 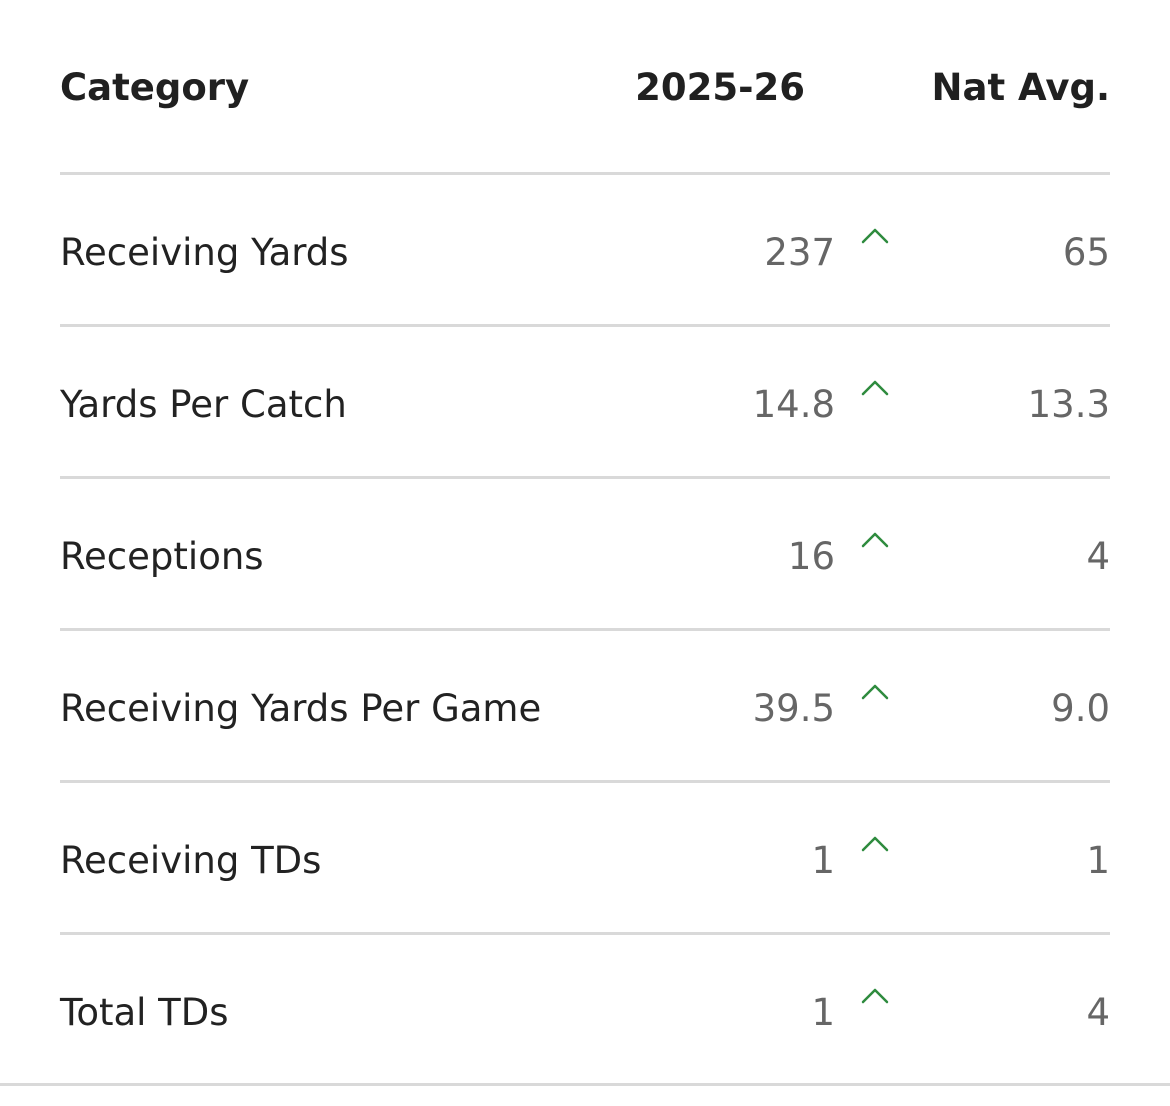 I want to click on row-category: Yards Per Catch, so click(x=203, y=404).